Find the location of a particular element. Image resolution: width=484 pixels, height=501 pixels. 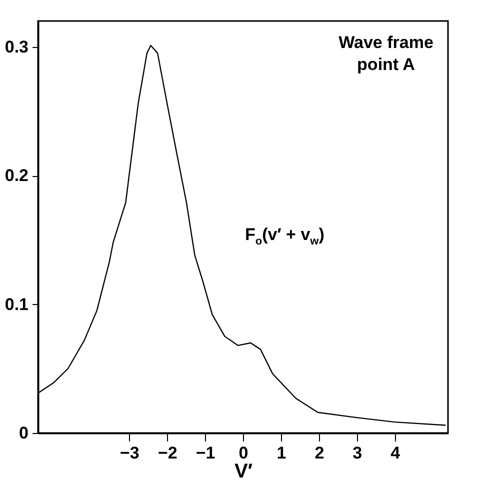

y-tick-label: 0.3 is located at coordinates (16, 46).